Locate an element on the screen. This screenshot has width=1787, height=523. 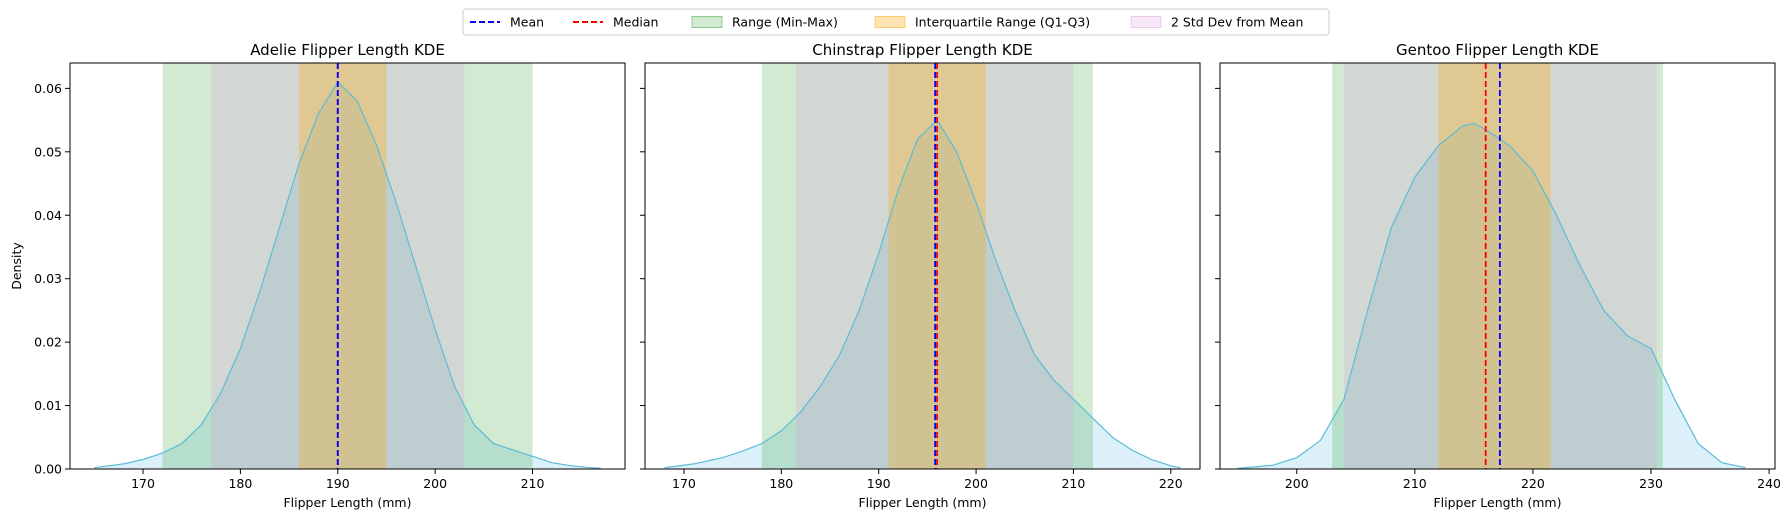
y-tick-label: 0.06 is located at coordinates (48, 88).